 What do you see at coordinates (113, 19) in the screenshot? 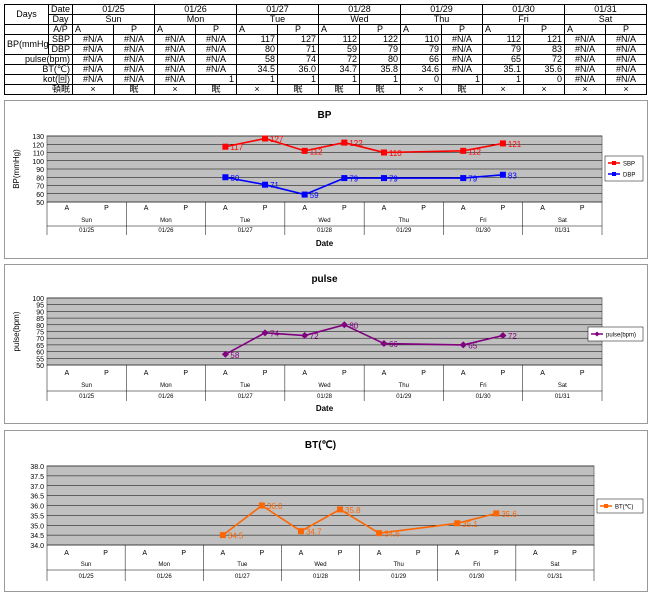
I see `day-cell: Sun` at bounding box center [113, 19].